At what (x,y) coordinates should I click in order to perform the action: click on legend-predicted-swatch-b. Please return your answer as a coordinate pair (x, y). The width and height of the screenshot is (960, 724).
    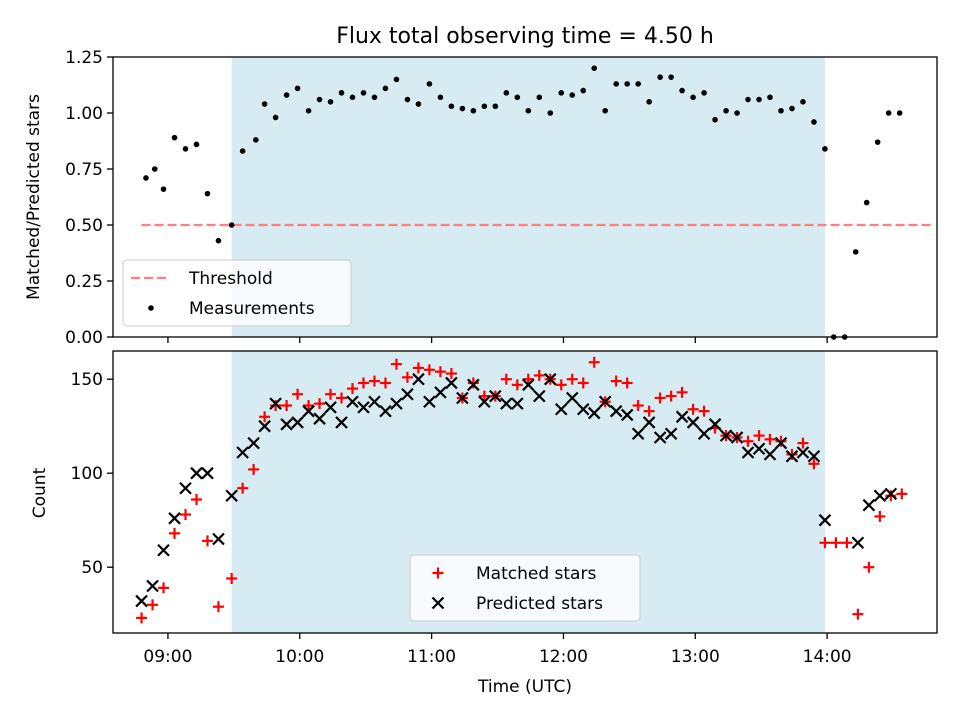
    Looking at the image, I should click on (438, 603).